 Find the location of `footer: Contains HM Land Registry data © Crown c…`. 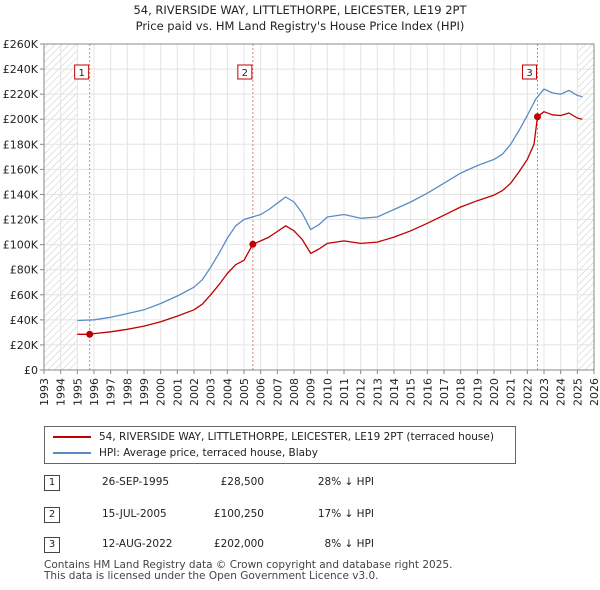

footer: Contains HM Land Registry data © Crown c… is located at coordinates (248, 571).